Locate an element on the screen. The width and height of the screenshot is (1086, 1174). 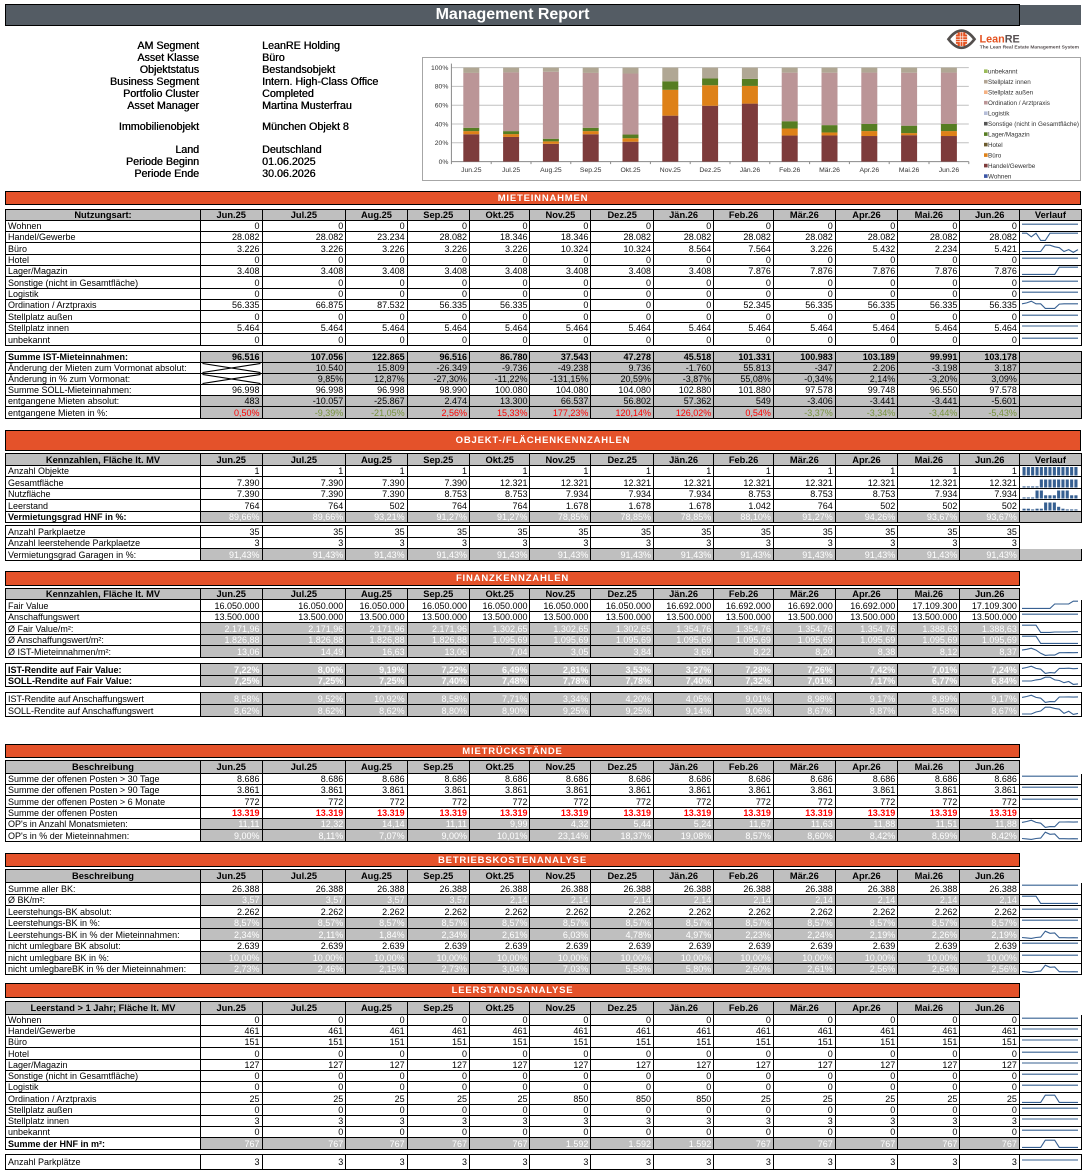
svg-text: Handel/Gewerbe is located at coordinates (1012, 166).